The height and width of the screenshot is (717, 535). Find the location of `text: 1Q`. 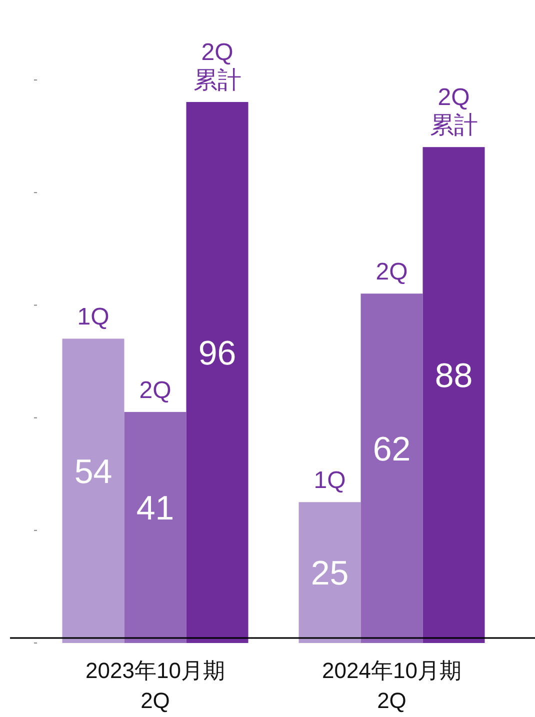

text: 1Q is located at coordinates (330, 480).